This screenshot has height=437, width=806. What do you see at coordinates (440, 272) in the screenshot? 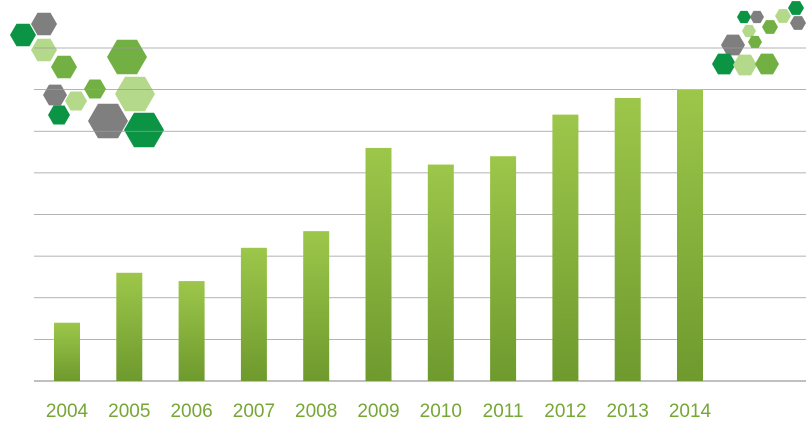
I see `bar-2010` at bounding box center [440, 272].